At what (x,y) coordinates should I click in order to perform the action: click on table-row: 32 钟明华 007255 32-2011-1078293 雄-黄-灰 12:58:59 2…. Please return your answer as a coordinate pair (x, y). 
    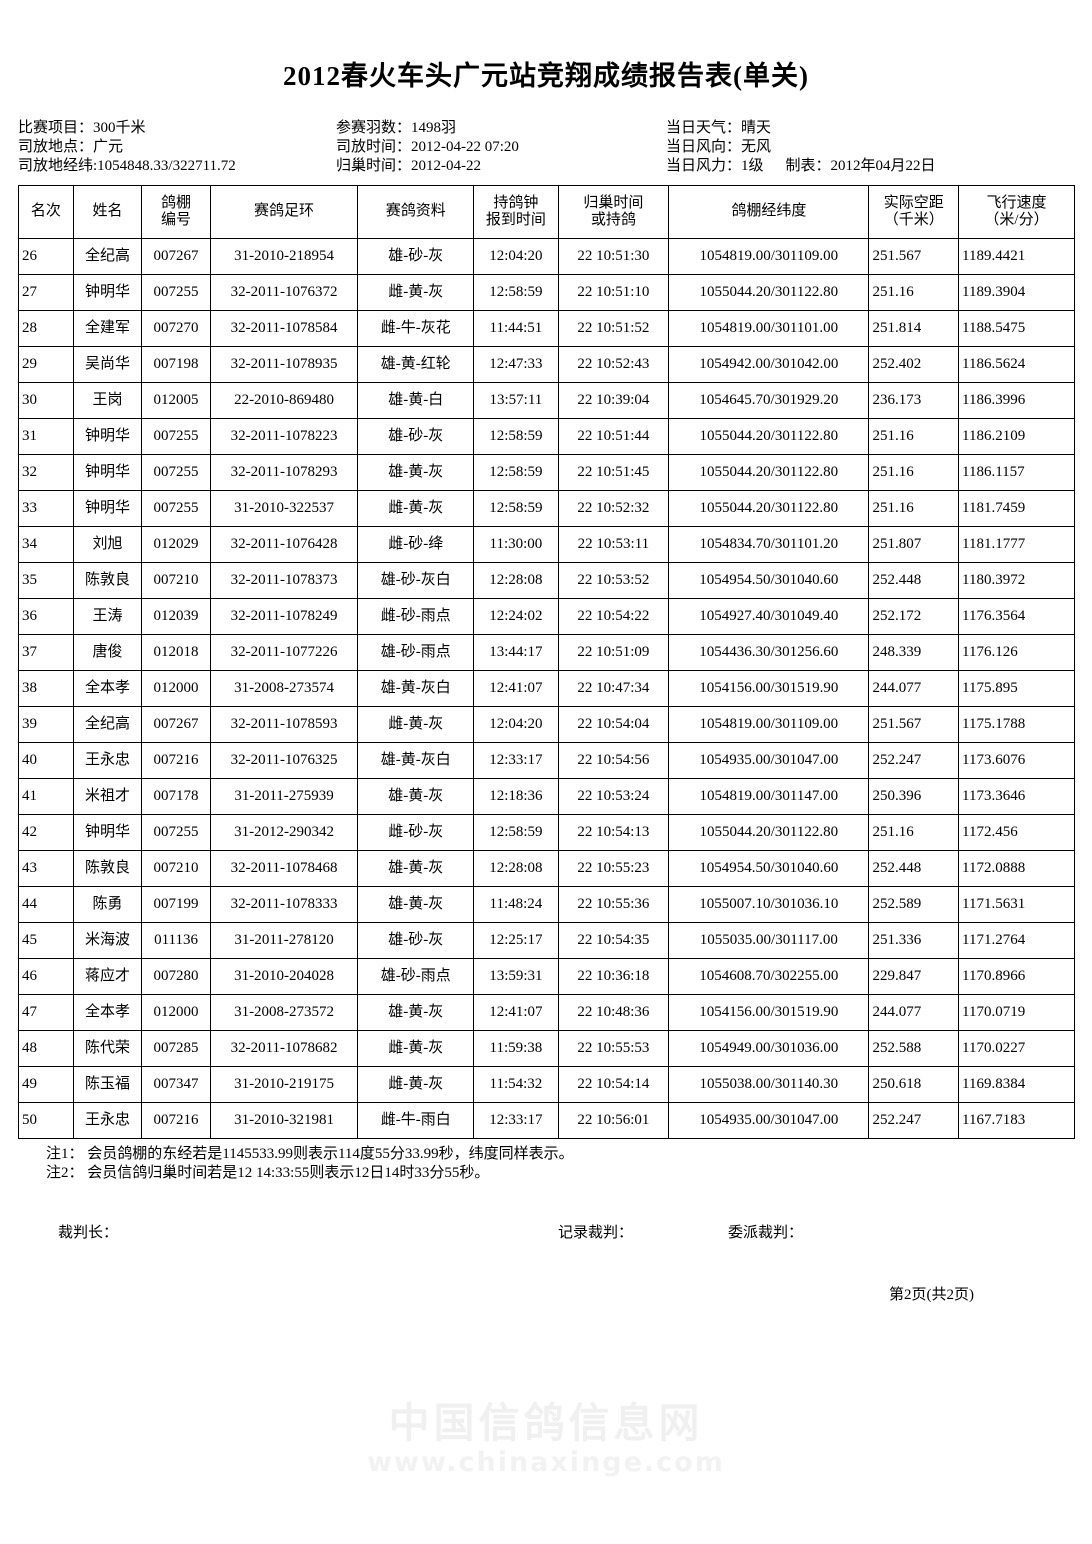
    Looking at the image, I should click on (546, 472).